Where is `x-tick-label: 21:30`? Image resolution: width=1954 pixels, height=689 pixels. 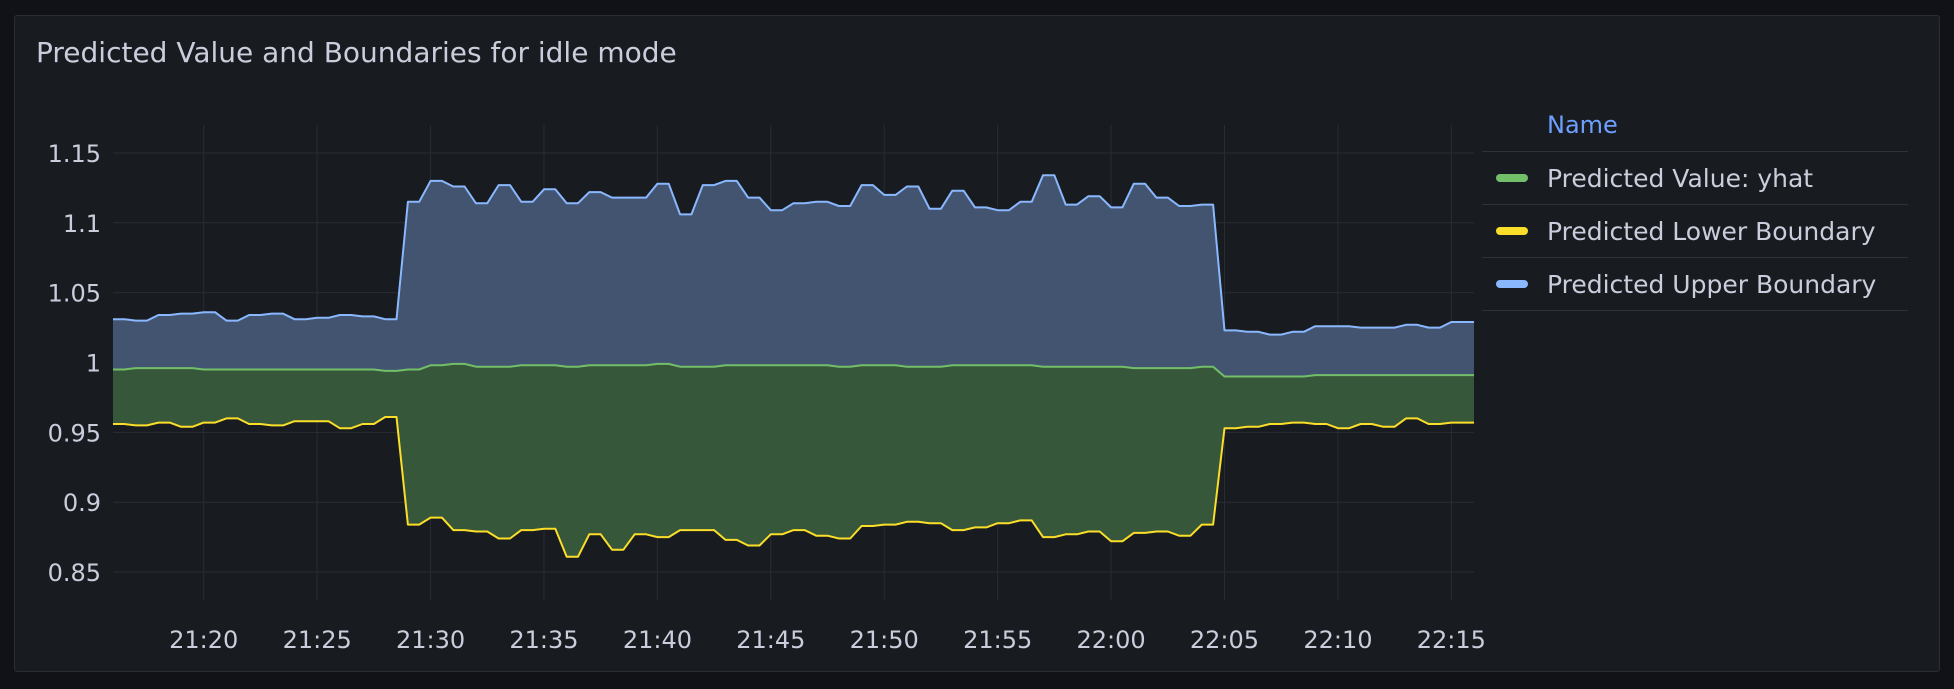
x-tick-label: 21:30 is located at coordinates (430, 640).